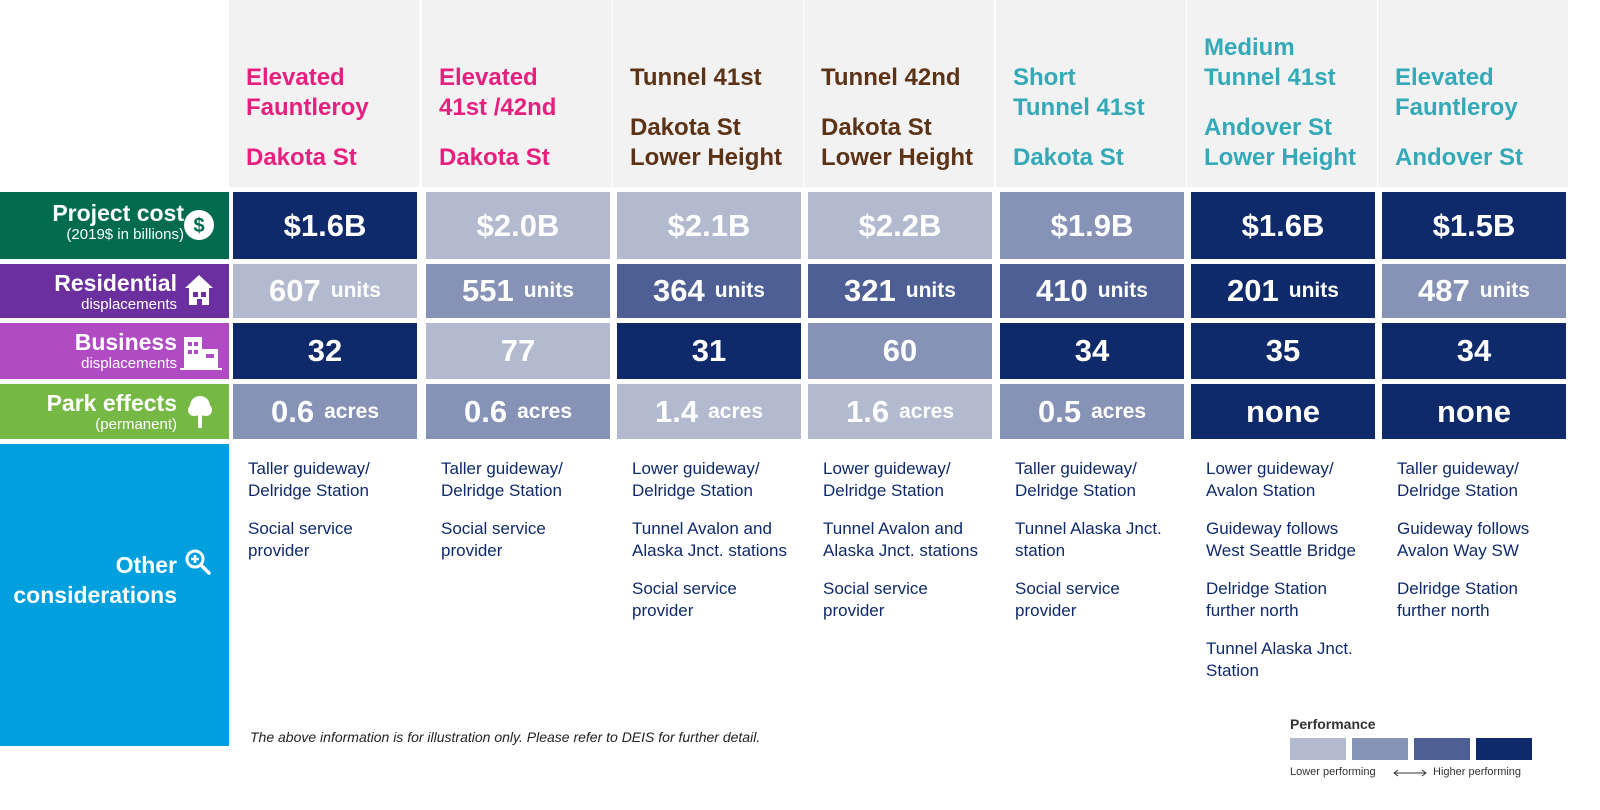 This screenshot has height=810, width=1600. Describe the element at coordinates (498, 107) in the screenshot. I see `column-header-line: 41st /42nd` at that location.